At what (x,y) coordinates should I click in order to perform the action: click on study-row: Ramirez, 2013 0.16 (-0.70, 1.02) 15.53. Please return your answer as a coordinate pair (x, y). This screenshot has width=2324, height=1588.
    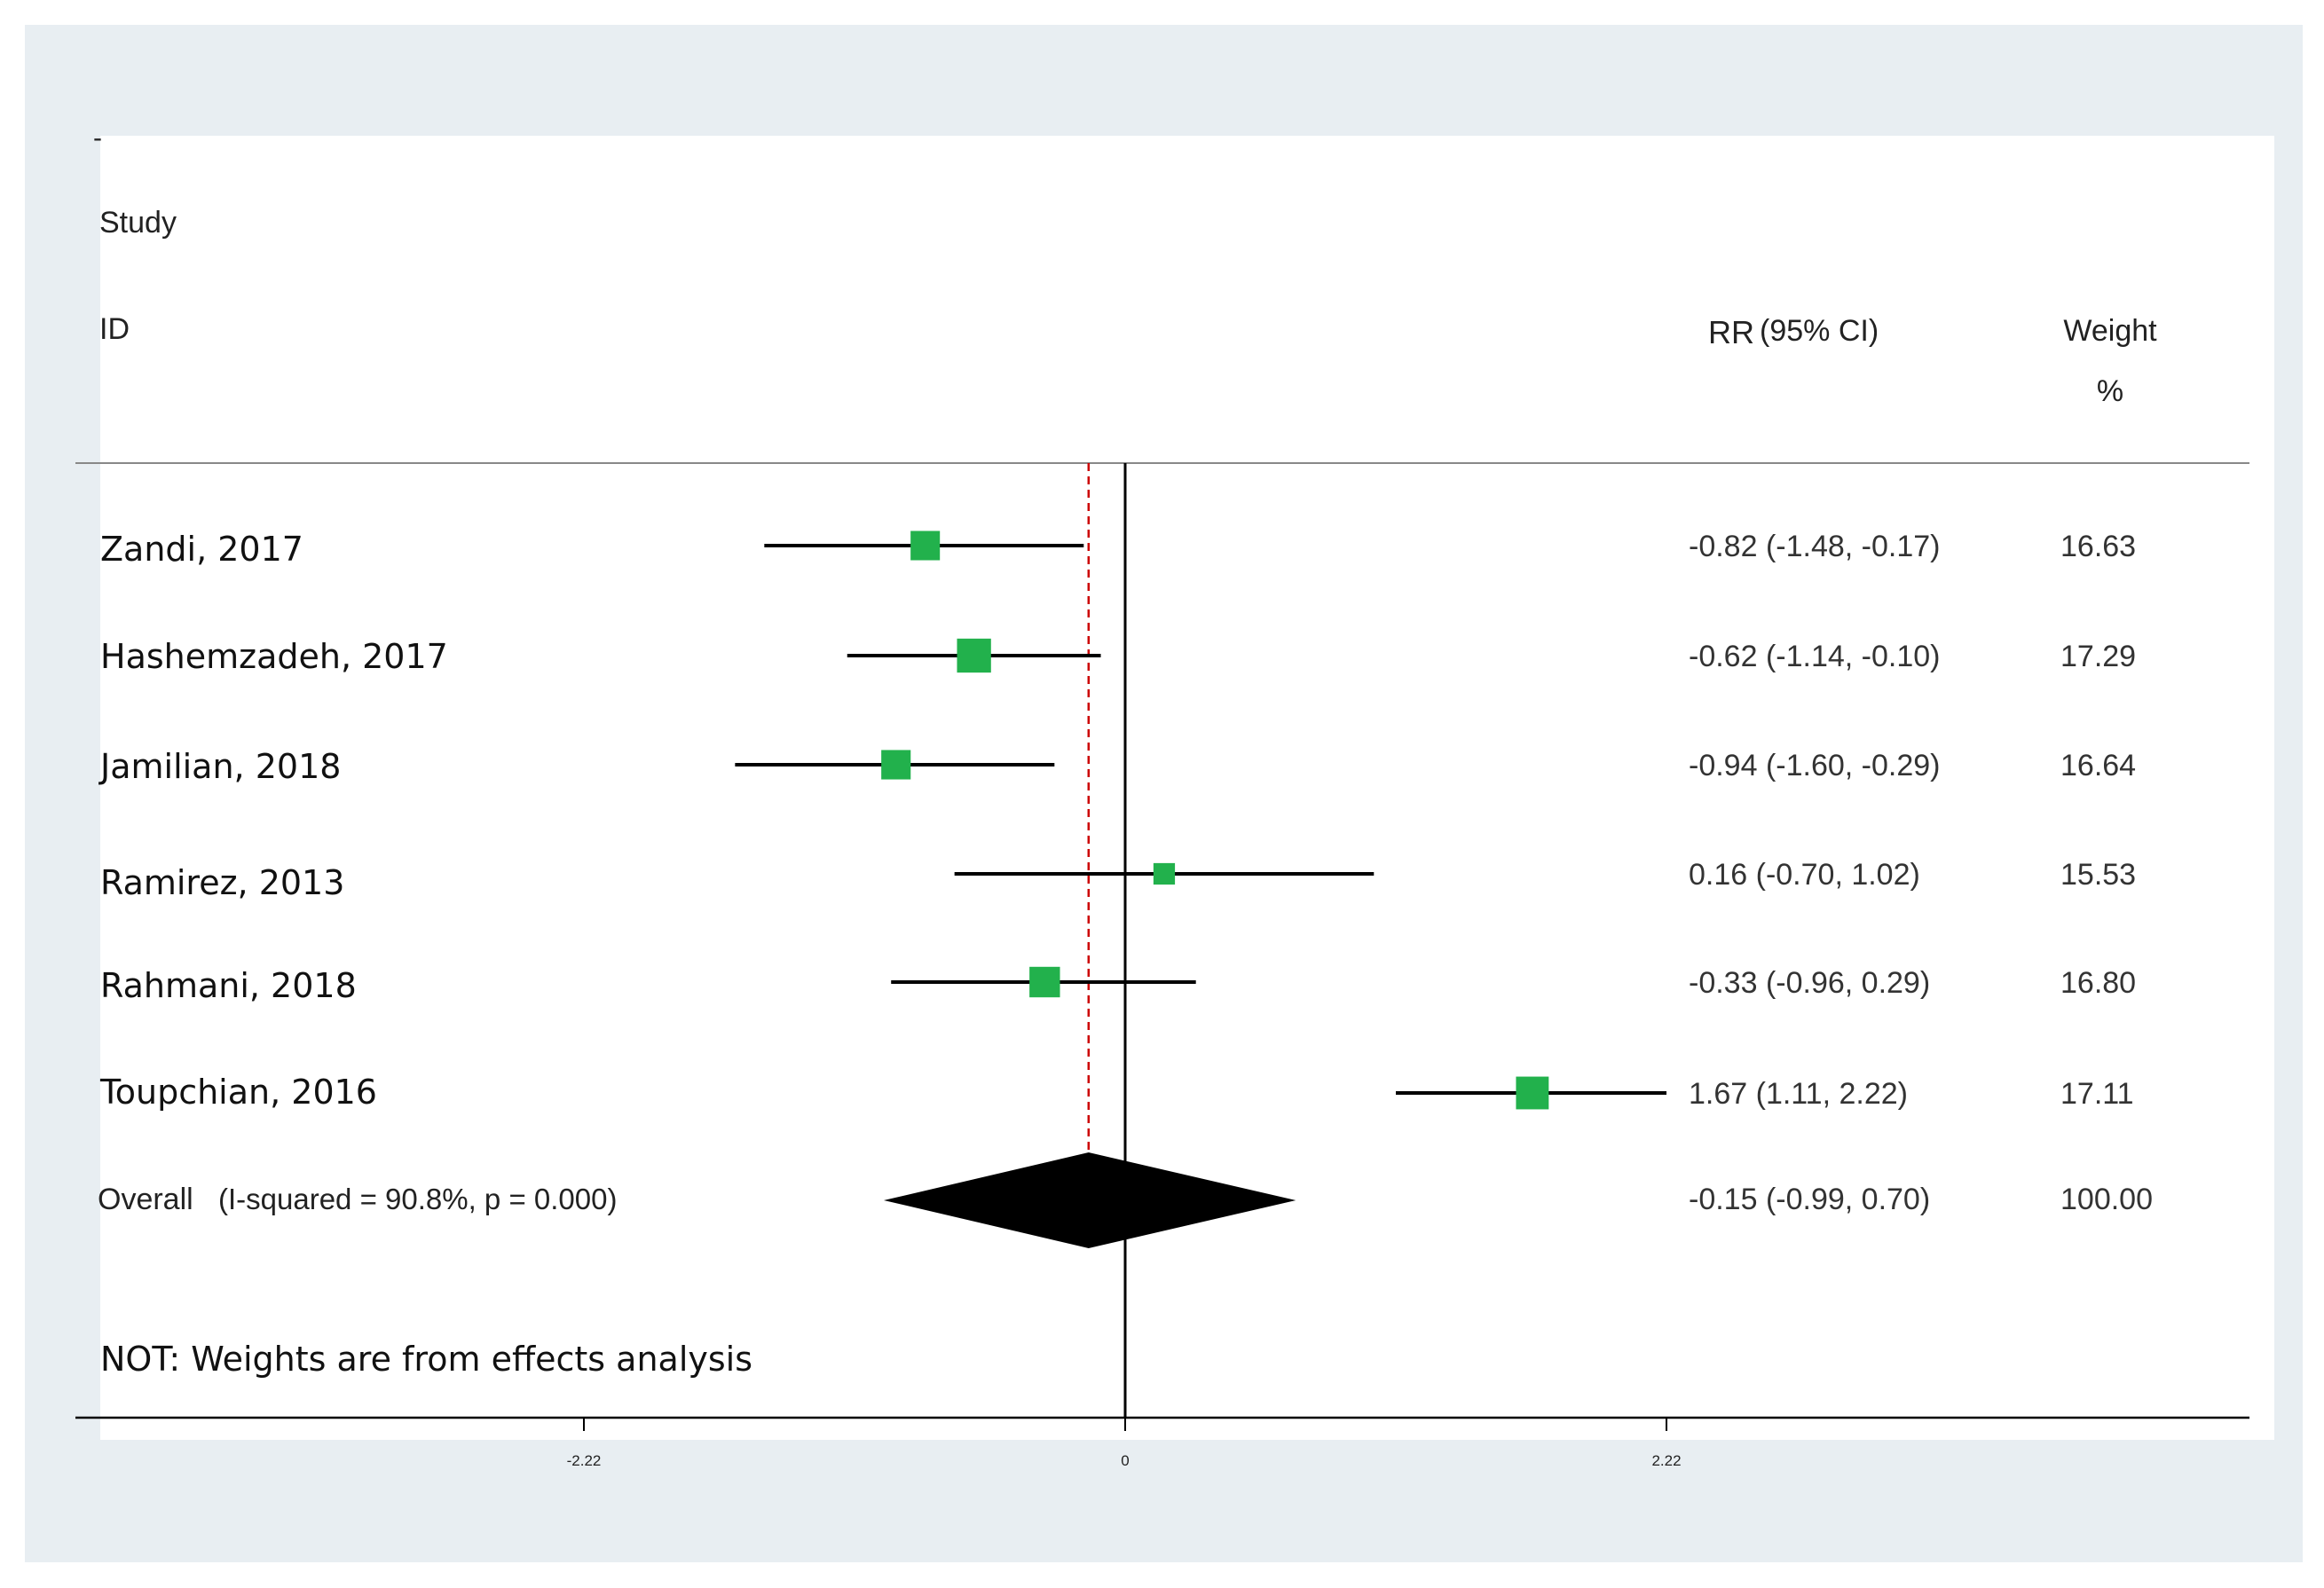
    Looking at the image, I should click on (1118, 880).